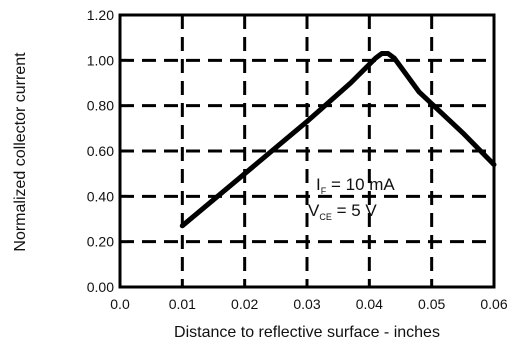 The image size is (512, 347). What do you see at coordinates (100, 287) in the screenshot?
I see `y-tick-label: 0.00` at bounding box center [100, 287].